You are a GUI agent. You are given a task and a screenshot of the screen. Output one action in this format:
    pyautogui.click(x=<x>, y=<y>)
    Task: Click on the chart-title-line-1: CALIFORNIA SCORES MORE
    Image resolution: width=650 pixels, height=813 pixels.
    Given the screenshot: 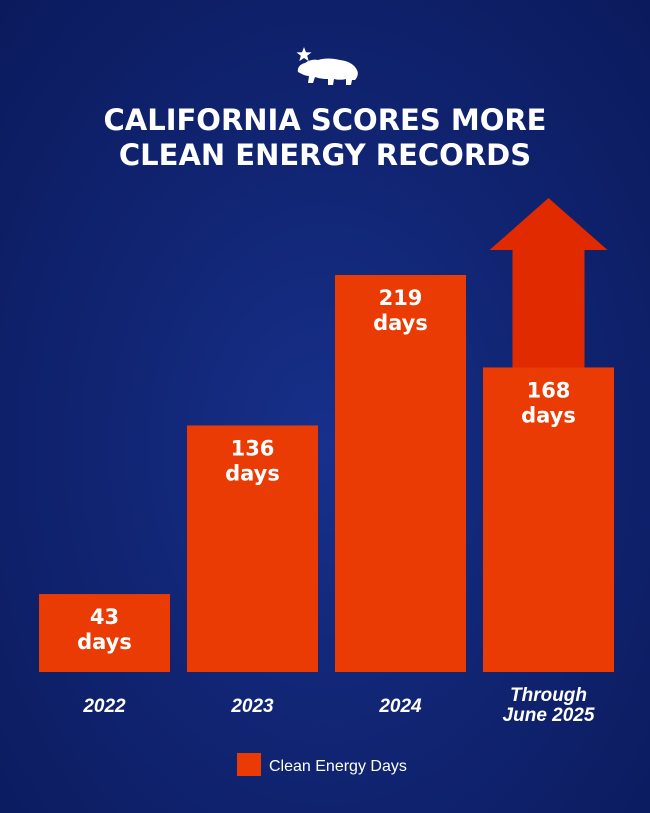 What is the action you would take?
    pyautogui.click(x=325, y=120)
    